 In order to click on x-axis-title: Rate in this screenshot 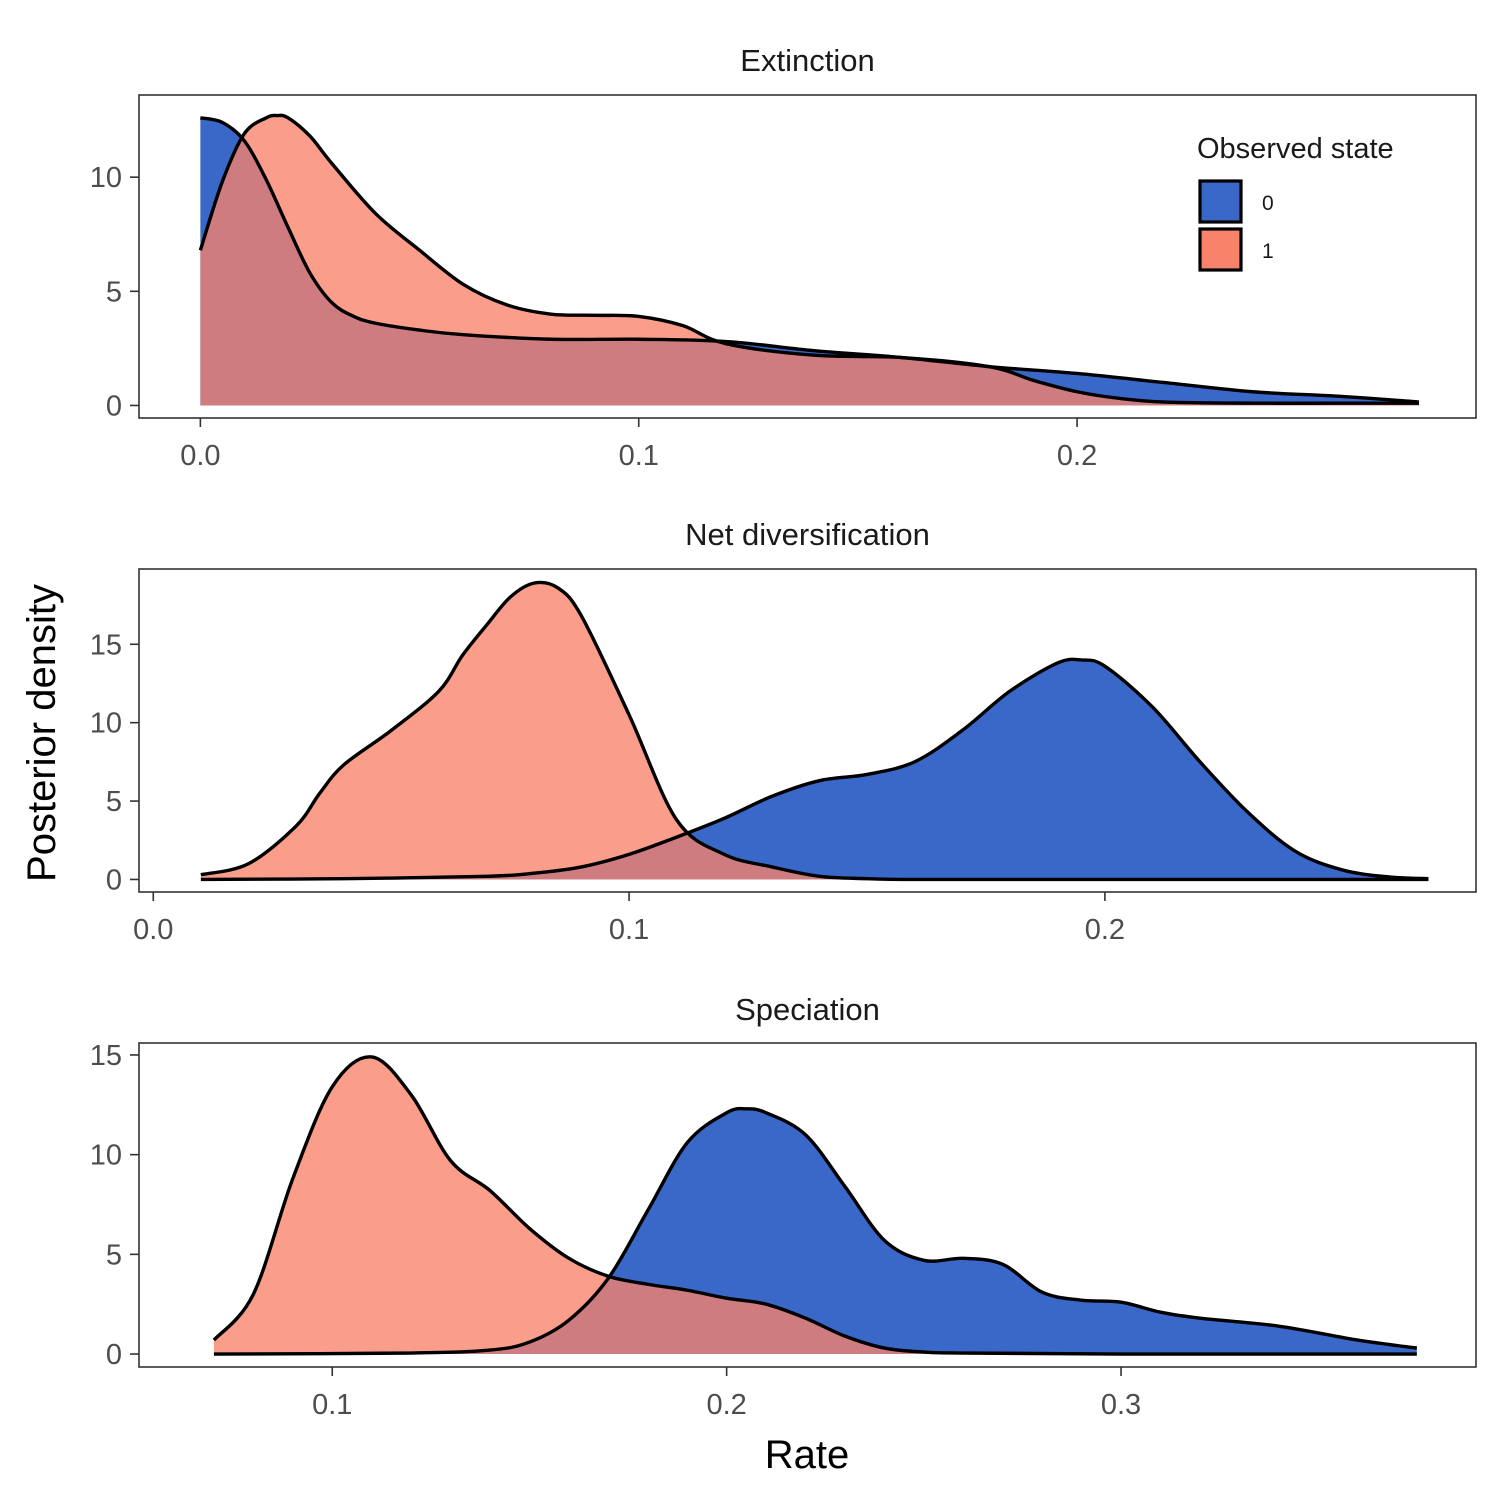, I will do `click(807, 1455)`.